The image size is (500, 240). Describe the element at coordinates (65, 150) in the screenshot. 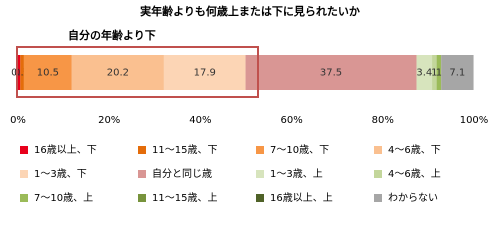

I see `legend-label: 16歳以上、下` at that location.